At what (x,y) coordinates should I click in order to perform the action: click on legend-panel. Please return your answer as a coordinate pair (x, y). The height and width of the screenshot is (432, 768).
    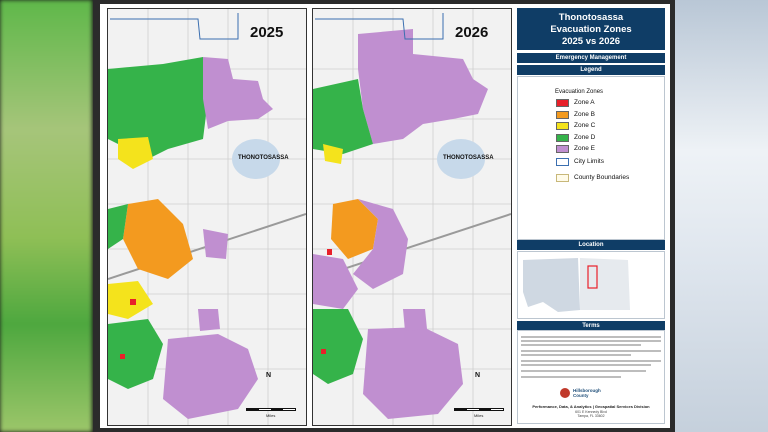
    Looking at the image, I should click on (591, 158).